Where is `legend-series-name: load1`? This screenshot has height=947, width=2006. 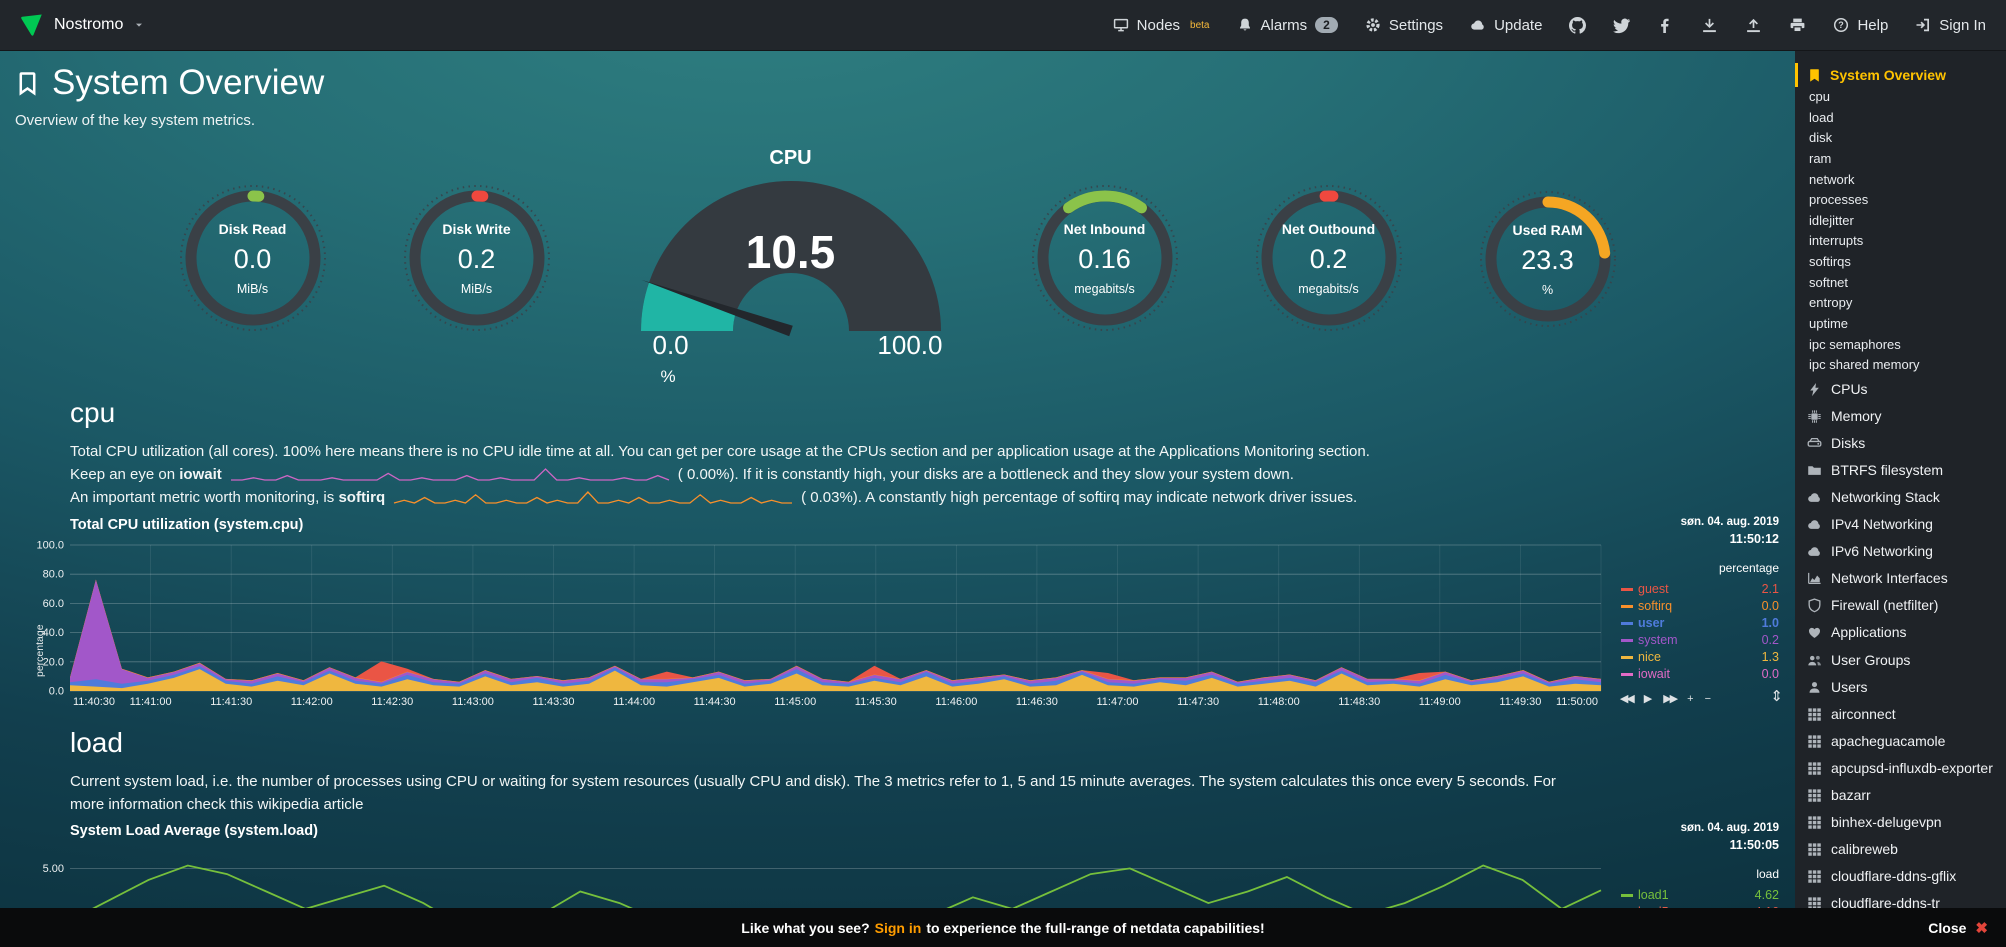
legend-series-name: load1 is located at coordinates (1653, 894).